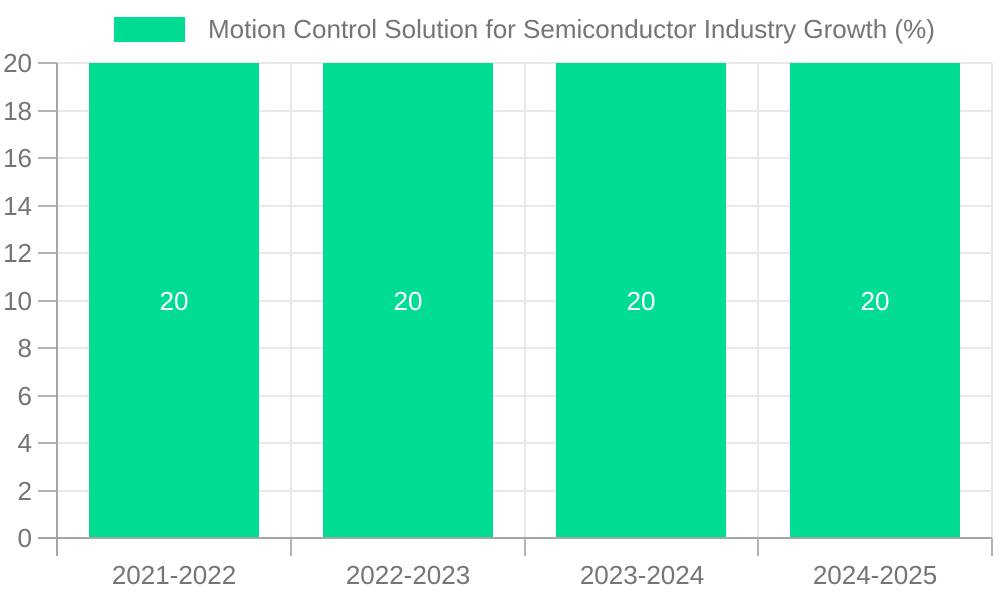  Describe the element at coordinates (642, 575) in the screenshot. I see `x-tick-label: 2023-2024` at that location.